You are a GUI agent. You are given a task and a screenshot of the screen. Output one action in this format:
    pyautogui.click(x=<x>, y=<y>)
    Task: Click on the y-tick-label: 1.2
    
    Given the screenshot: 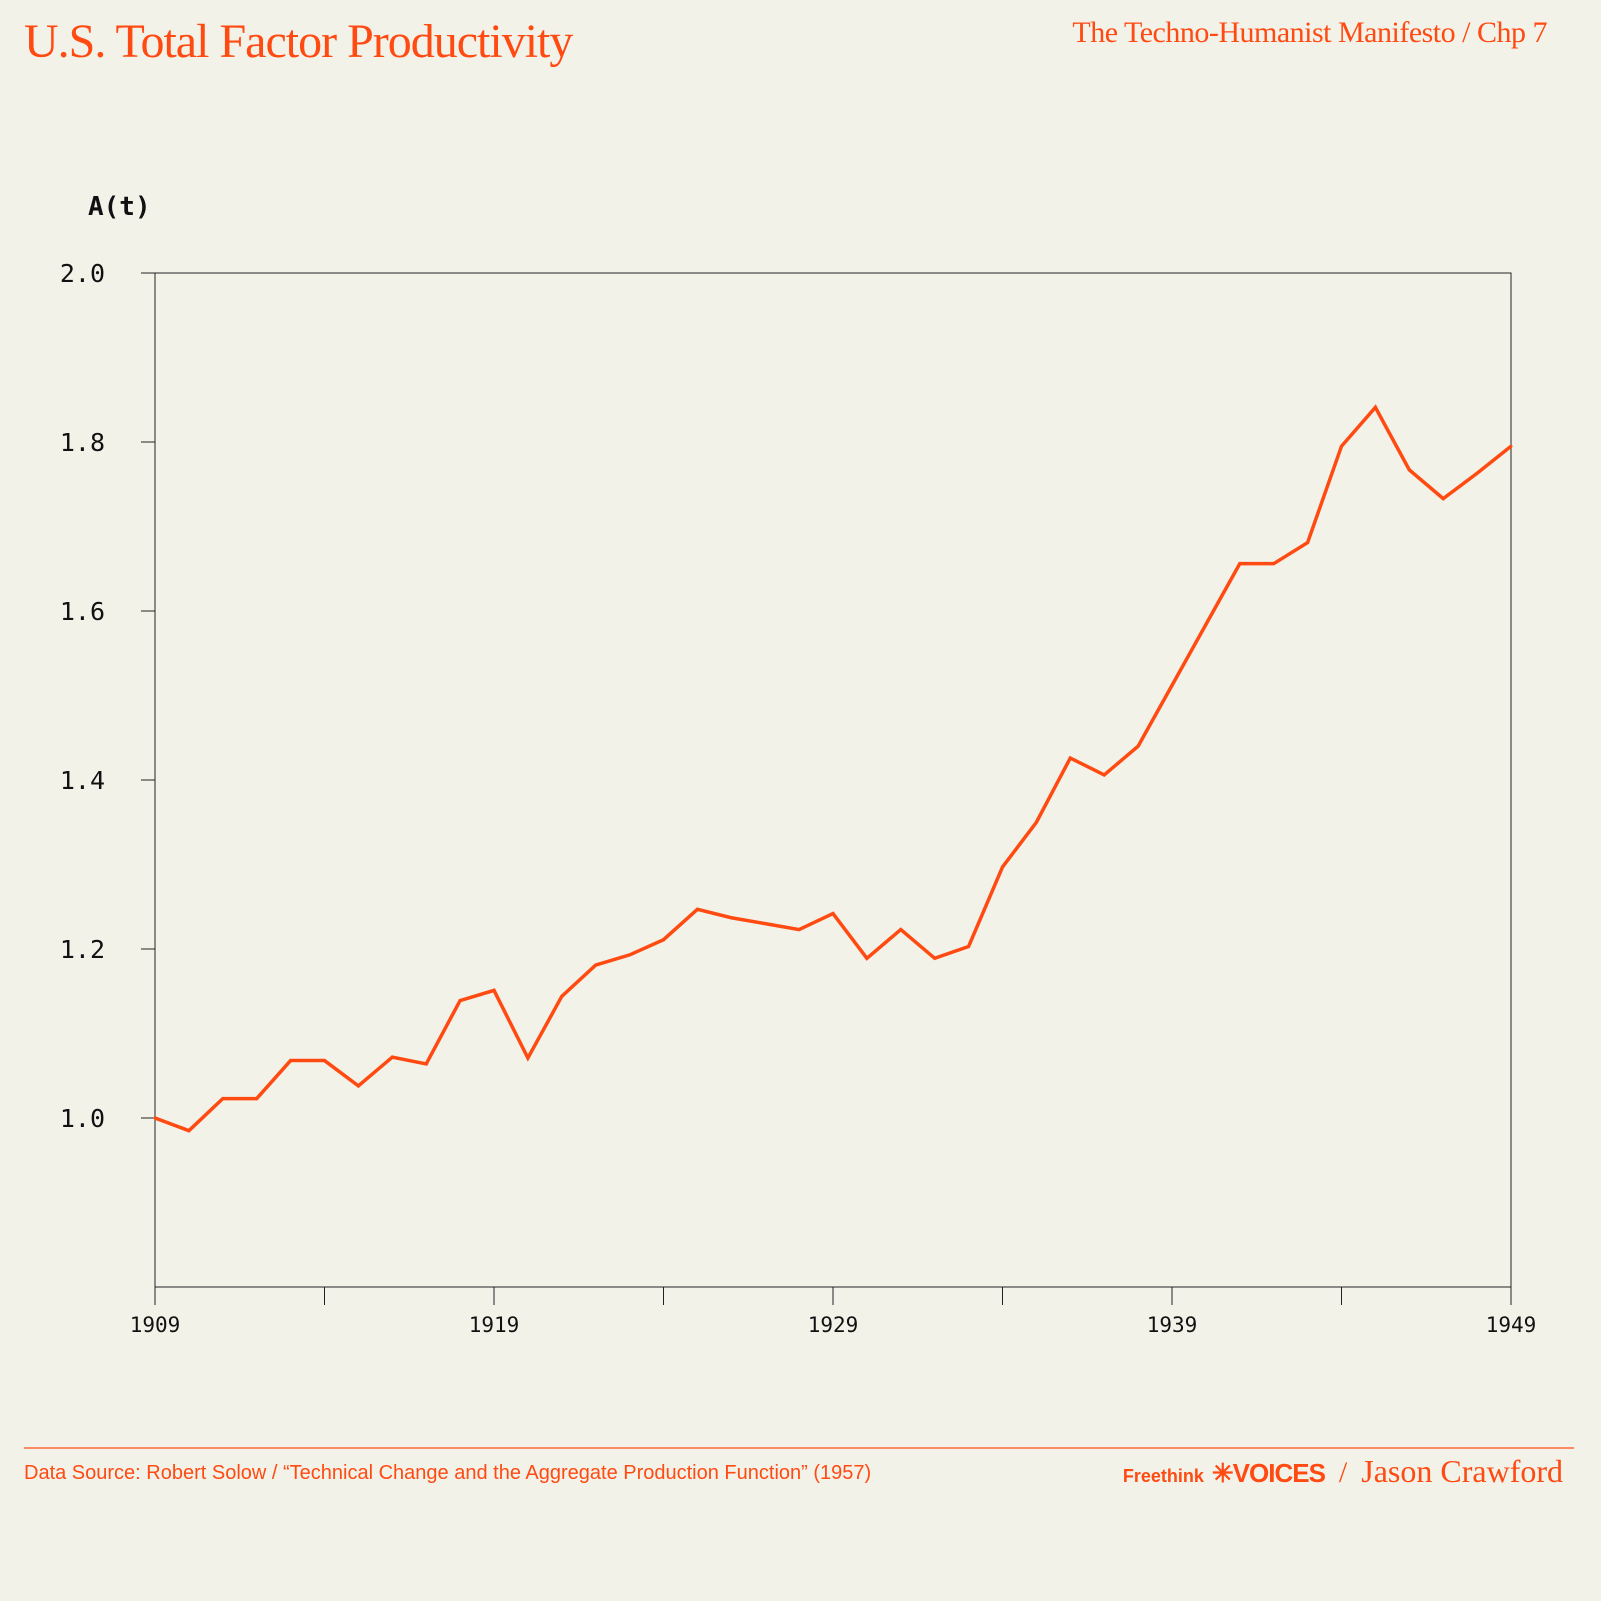 What is the action you would take?
    pyautogui.click(x=82, y=949)
    